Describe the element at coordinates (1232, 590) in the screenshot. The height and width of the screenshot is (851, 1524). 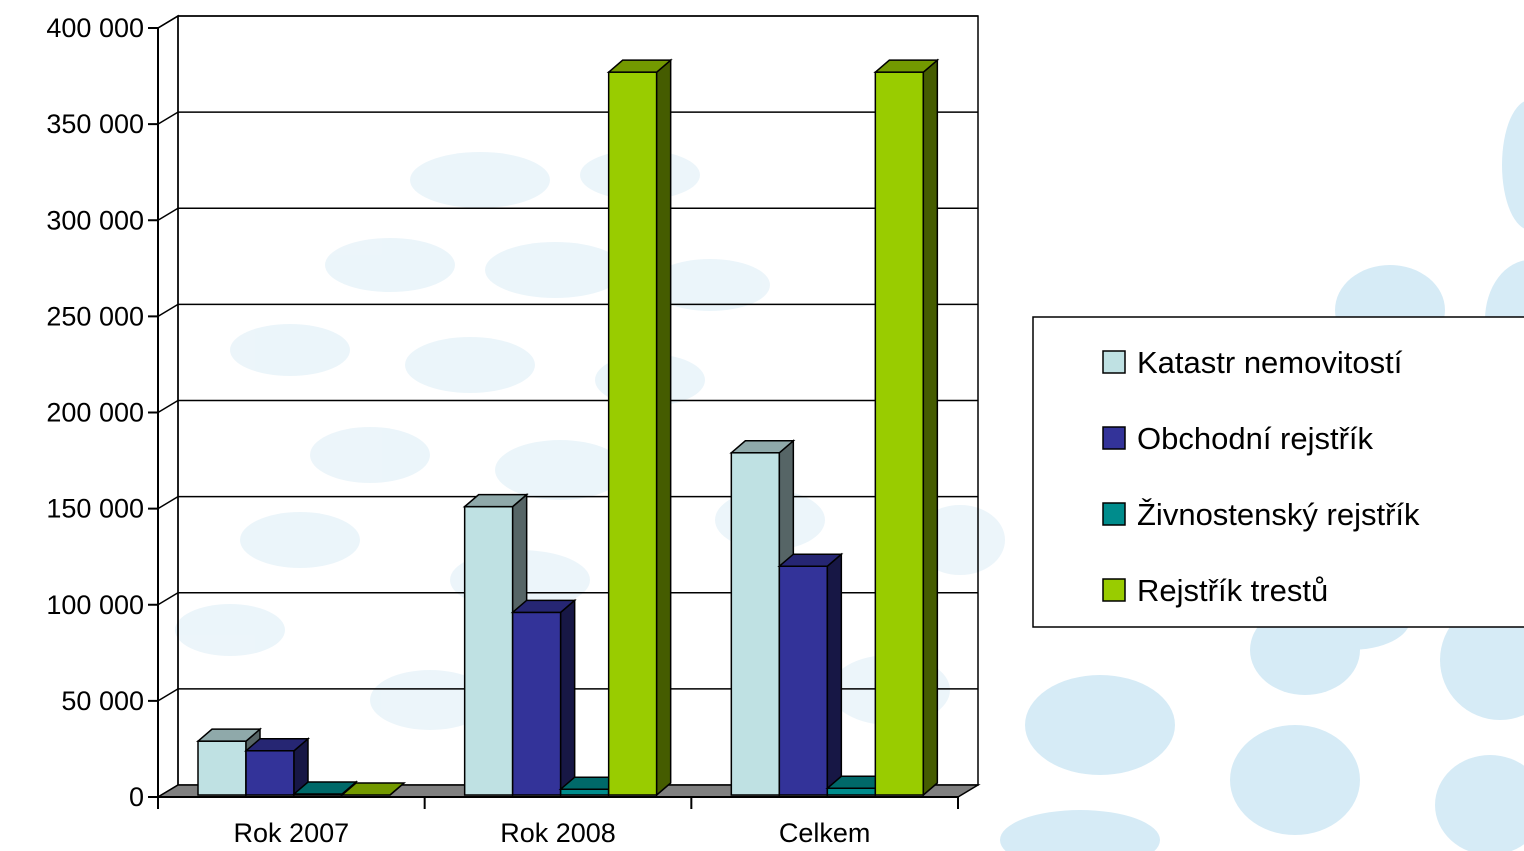
I see `legend-label: Rejstřík trestů` at that location.